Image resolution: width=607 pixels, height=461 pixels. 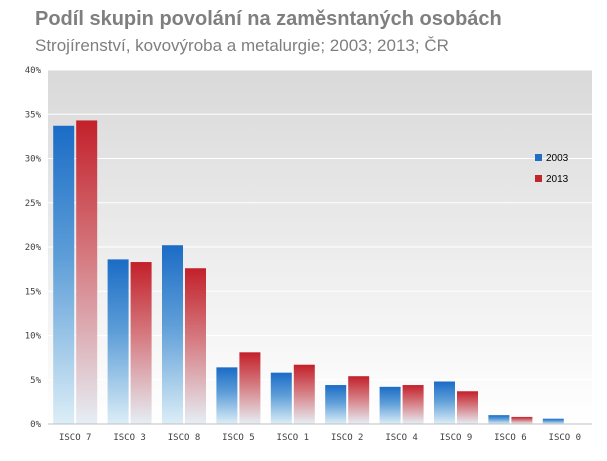 I want to click on x-tick-label: ISCO 6, so click(x=510, y=438).